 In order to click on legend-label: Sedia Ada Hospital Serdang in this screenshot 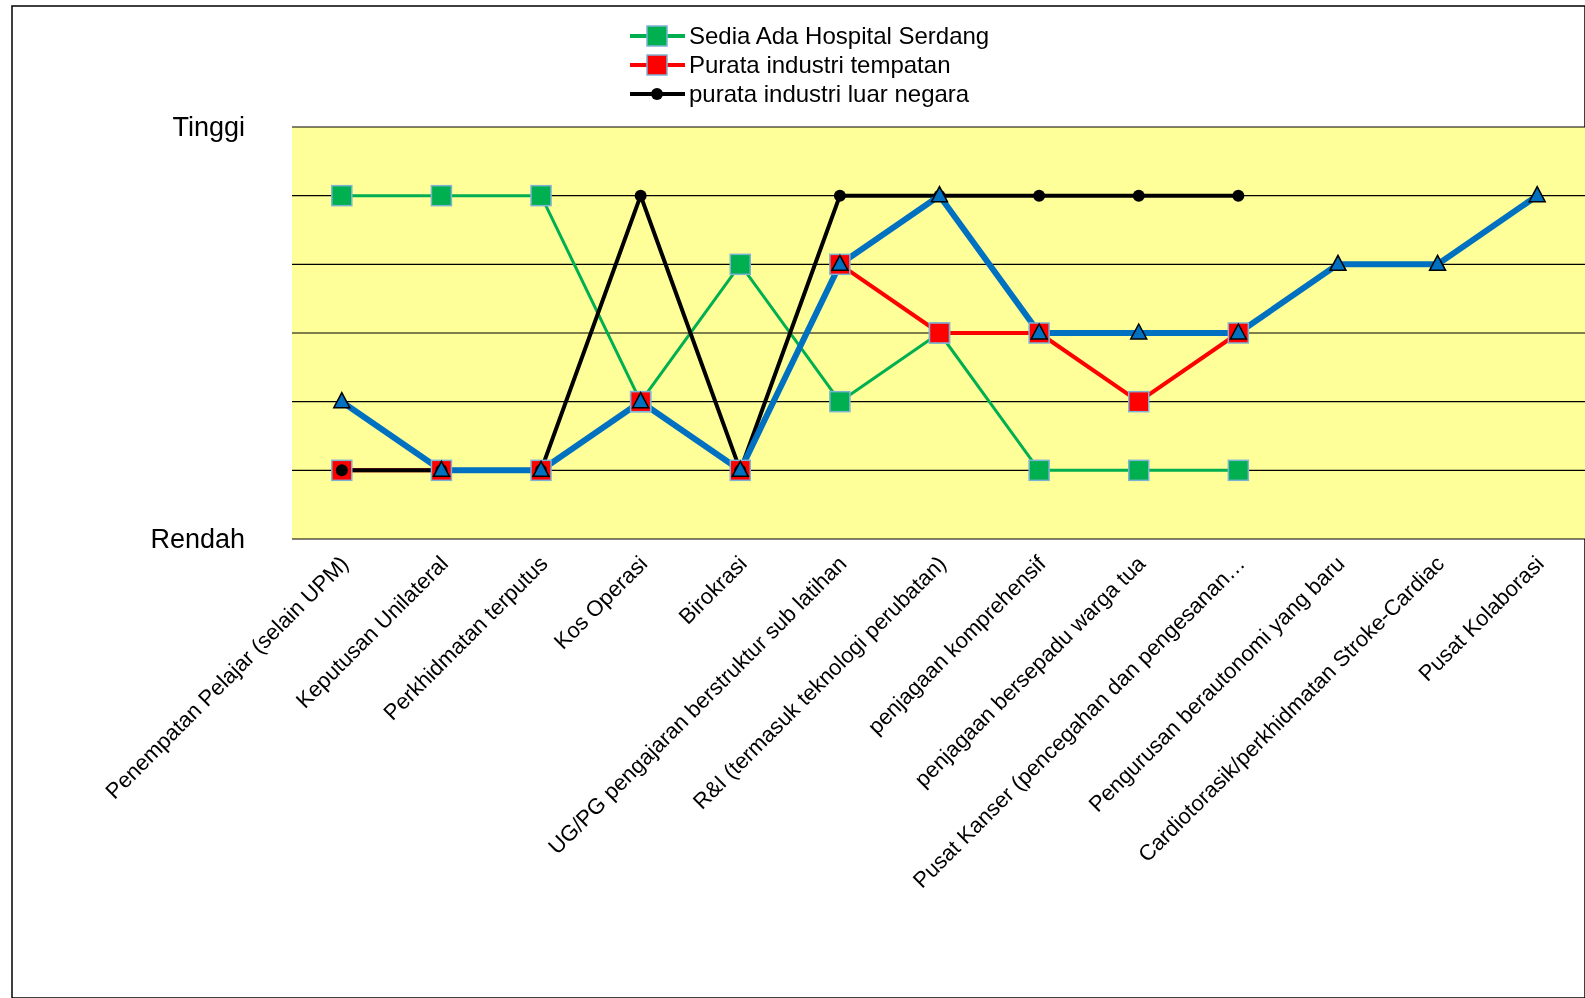, I will do `click(839, 36)`.